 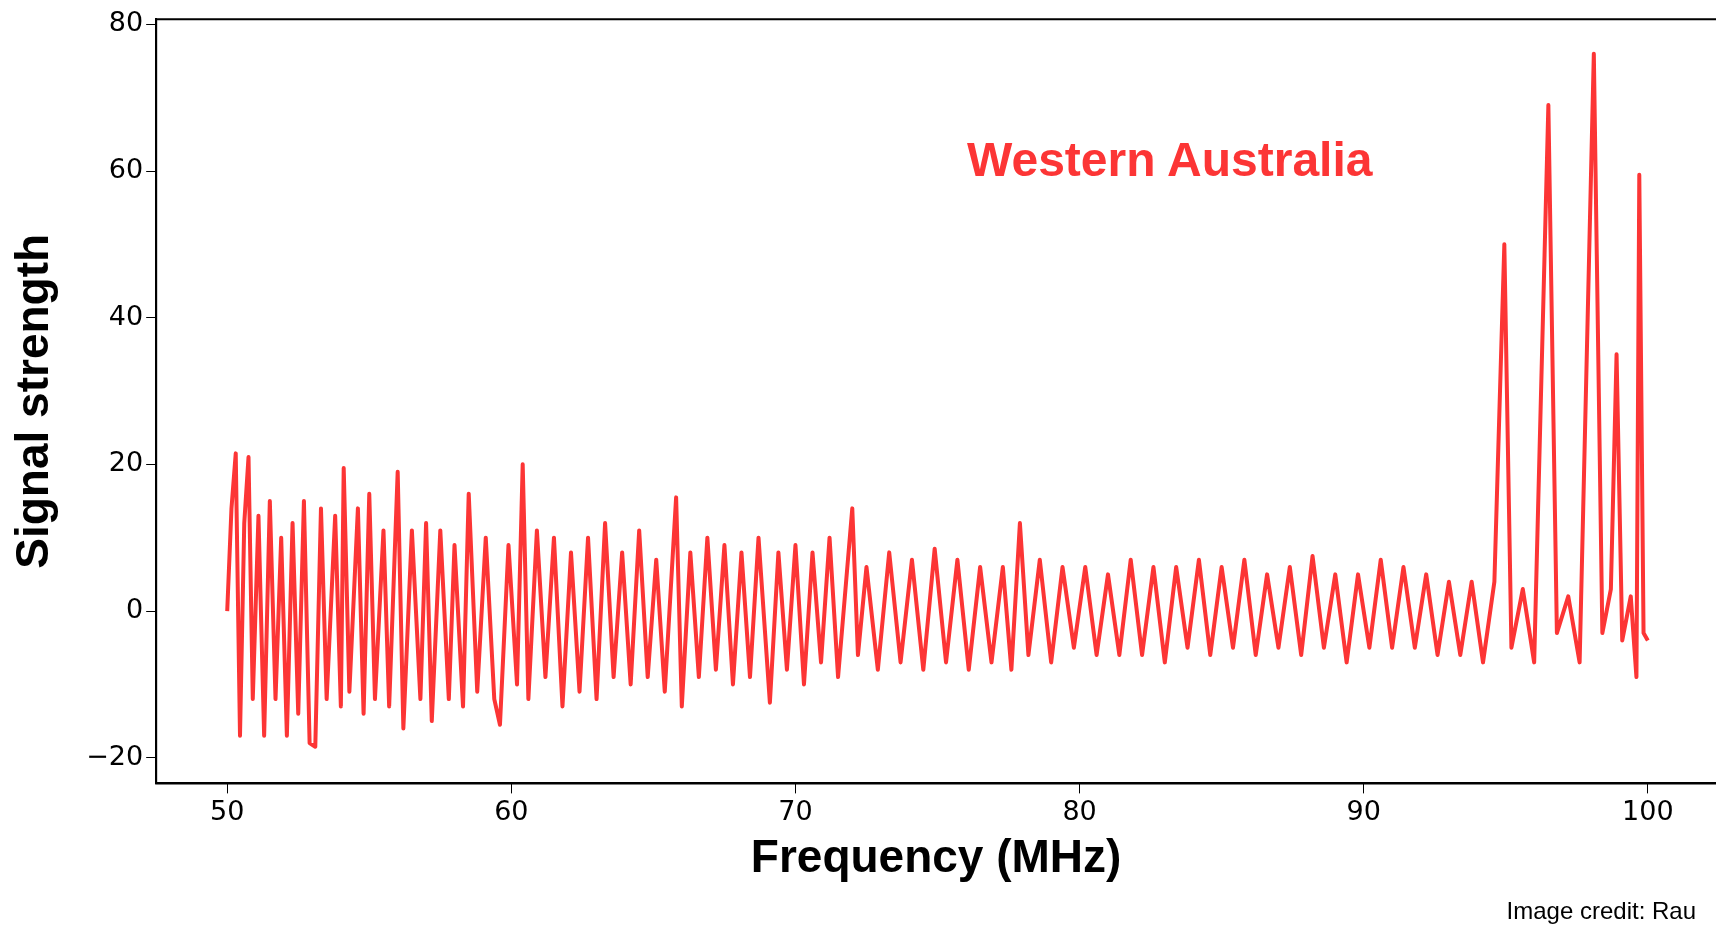 I want to click on y-tick-label: 80, so click(x=126, y=22).